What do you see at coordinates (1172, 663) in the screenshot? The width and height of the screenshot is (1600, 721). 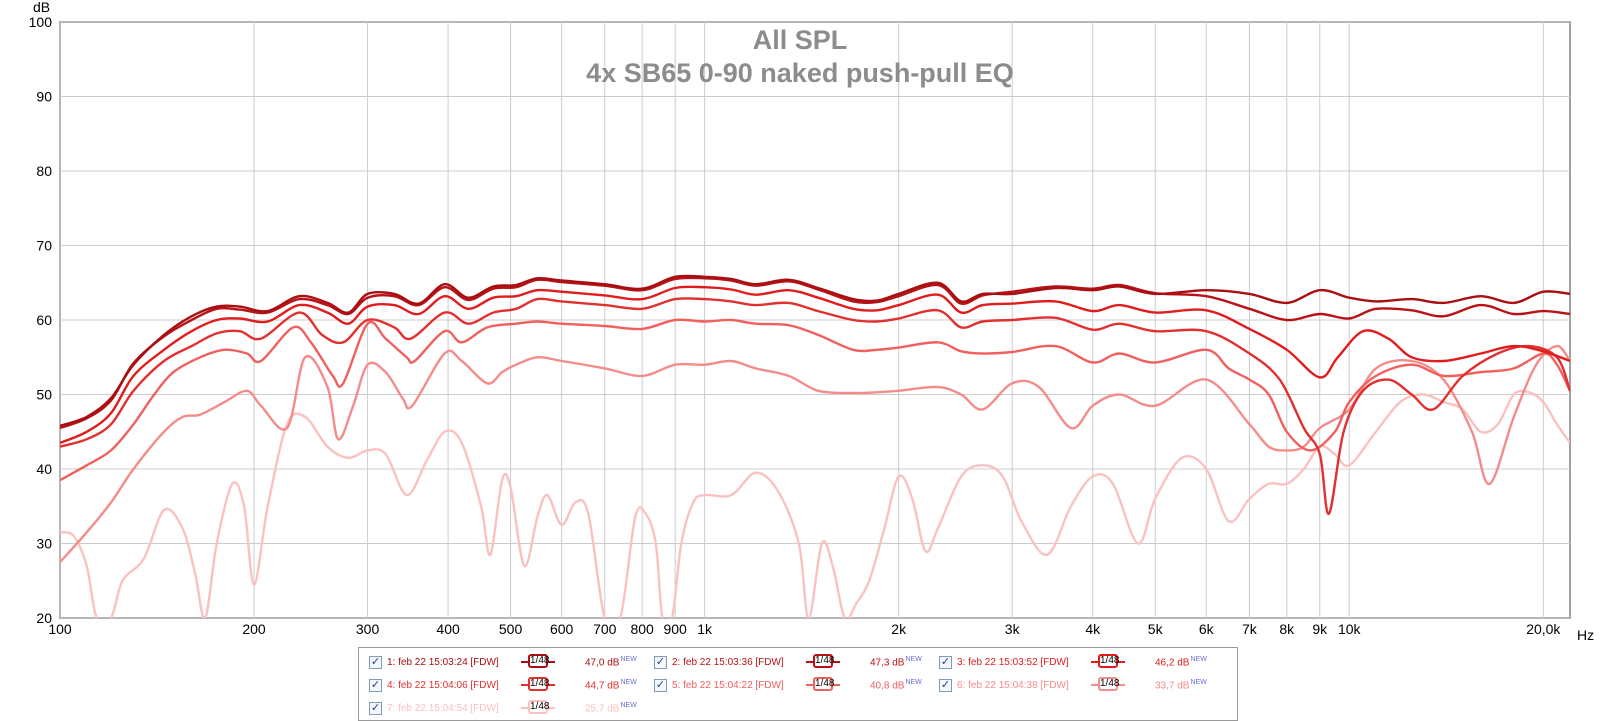 I see `level-text: 46,2 dB` at bounding box center [1172, 663].